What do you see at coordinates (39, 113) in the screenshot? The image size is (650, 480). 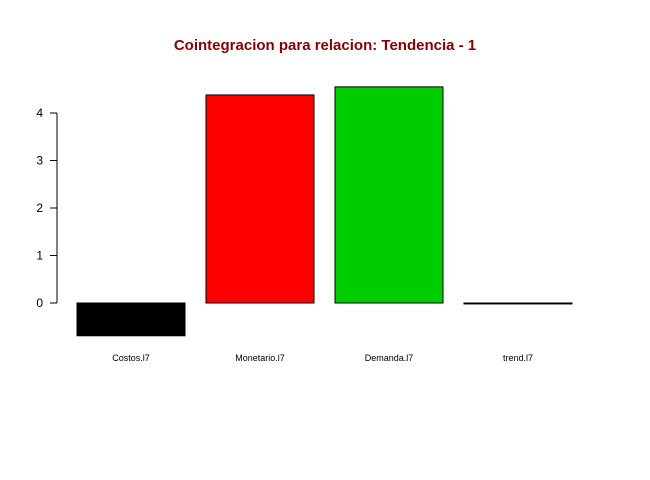 I see `y-tick-label: 4` at bounding box center [39, 113].